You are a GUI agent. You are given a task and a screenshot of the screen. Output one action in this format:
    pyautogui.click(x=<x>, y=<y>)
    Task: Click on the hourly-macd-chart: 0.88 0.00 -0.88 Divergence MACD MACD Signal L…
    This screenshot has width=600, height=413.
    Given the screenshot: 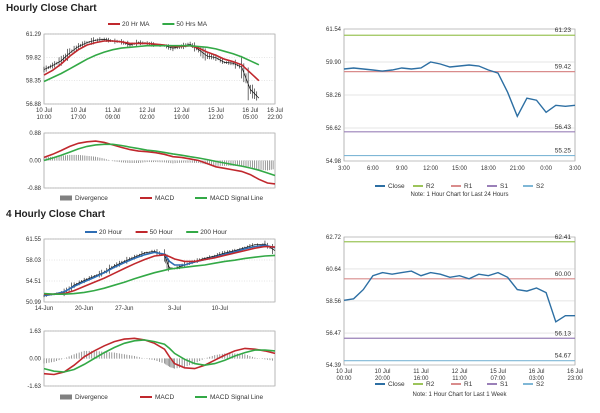 What is the action you would take?
    pyautogui.click(x=151, y=166)
    